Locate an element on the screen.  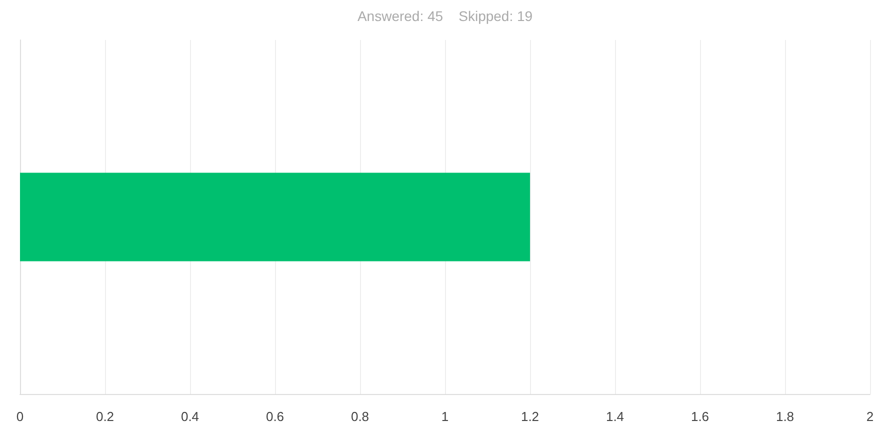
x-tick-label: 1.4 is located at coordinates (615, 416).